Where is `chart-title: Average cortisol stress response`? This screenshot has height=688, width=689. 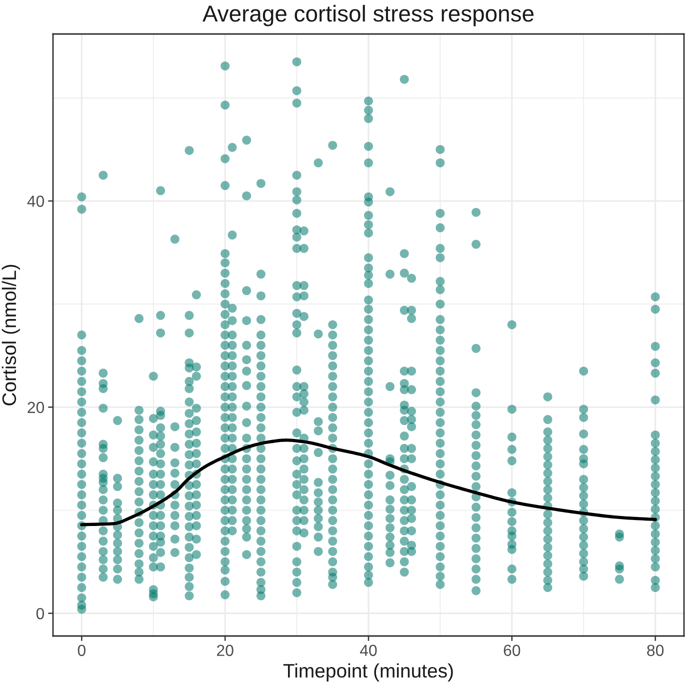
chart-title: Average cortisol stress response is located at coordinates (368, 15).